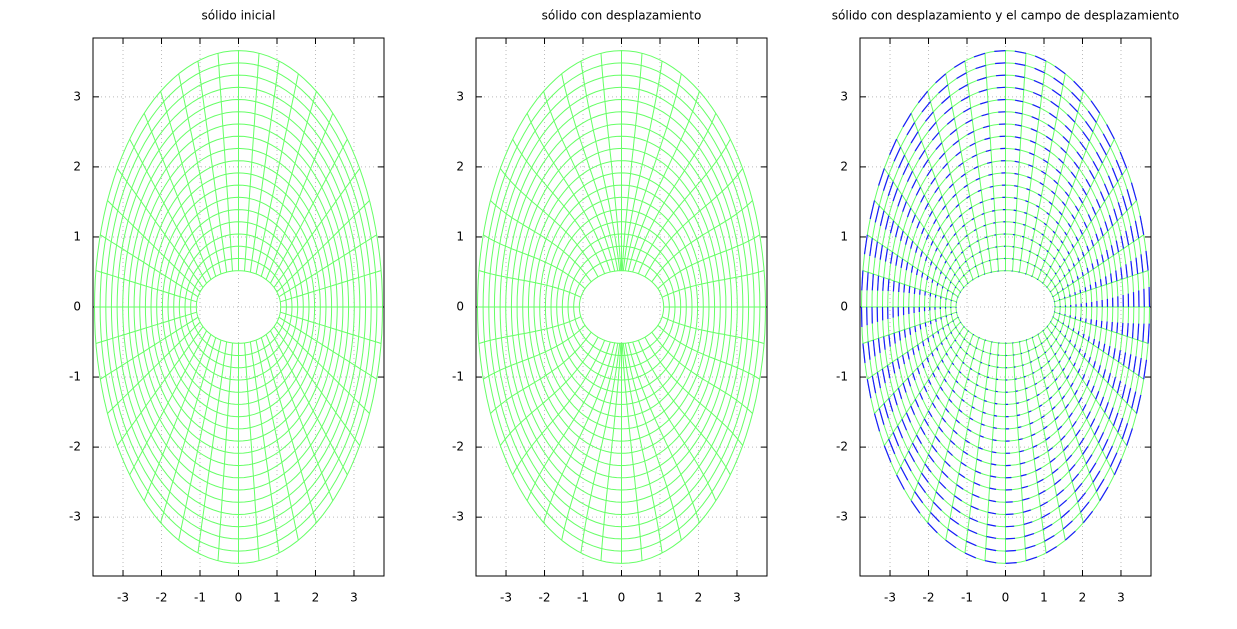 This screenshot has width=1237, height=629. Describe the element at coordinates (1121, 598) in the screenshot. I see `x-tick-label: 3` at that location.